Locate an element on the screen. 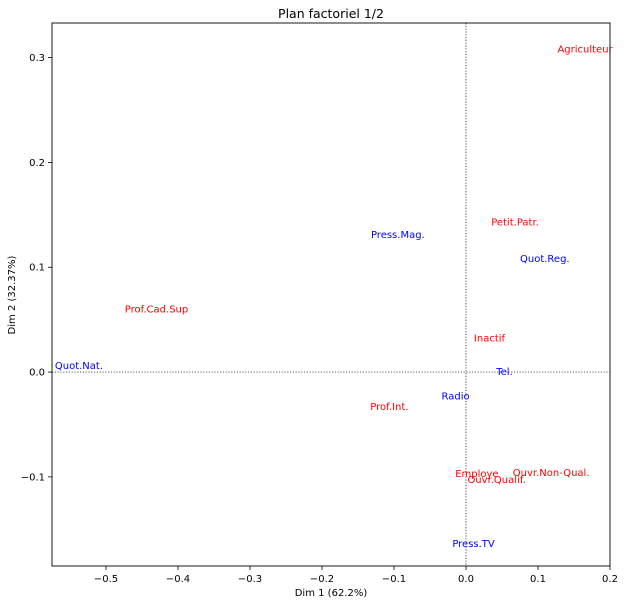 This screenshot has height=604, width=624. point-label: Ouvr.Qualif. is located at coordinates (496, 480).